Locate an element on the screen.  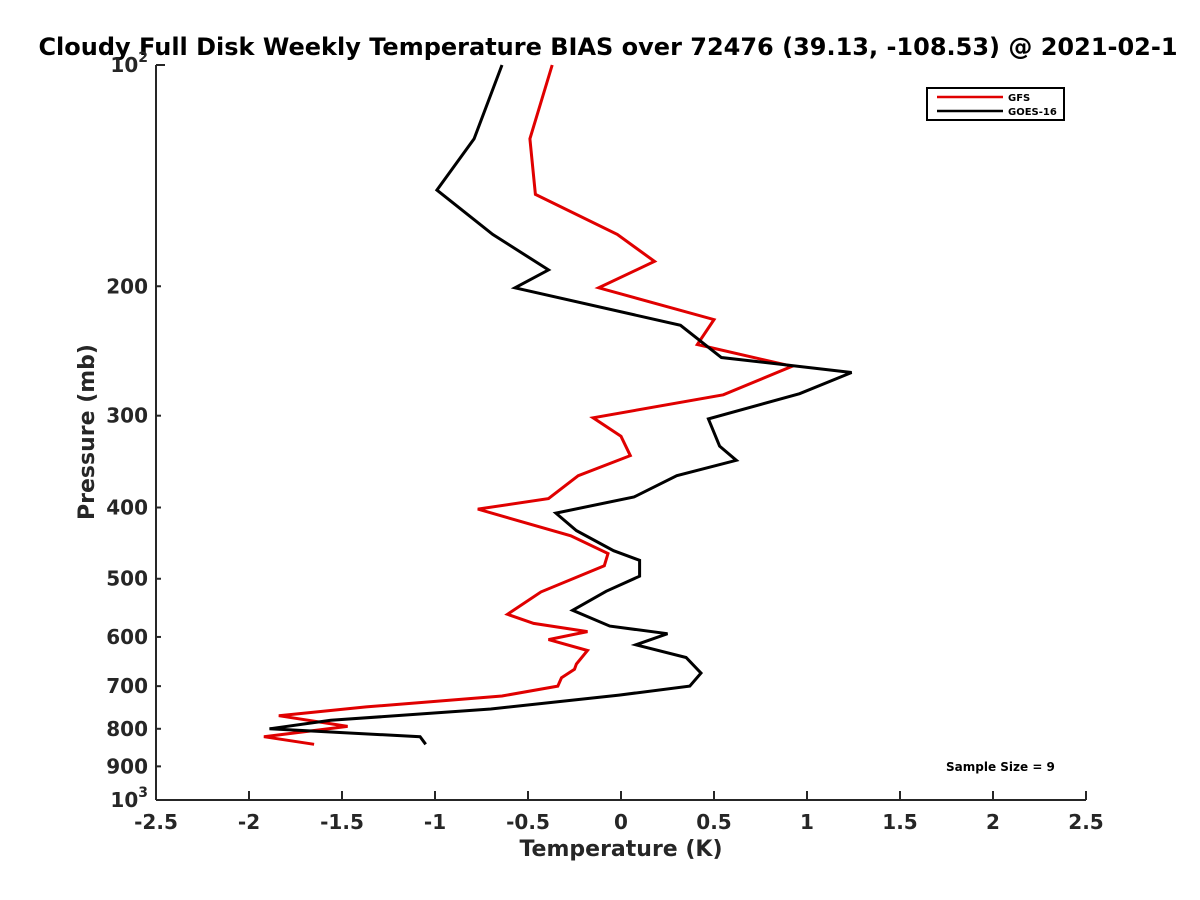
y-tick-label: 700 is located at coordinates (127, 686).